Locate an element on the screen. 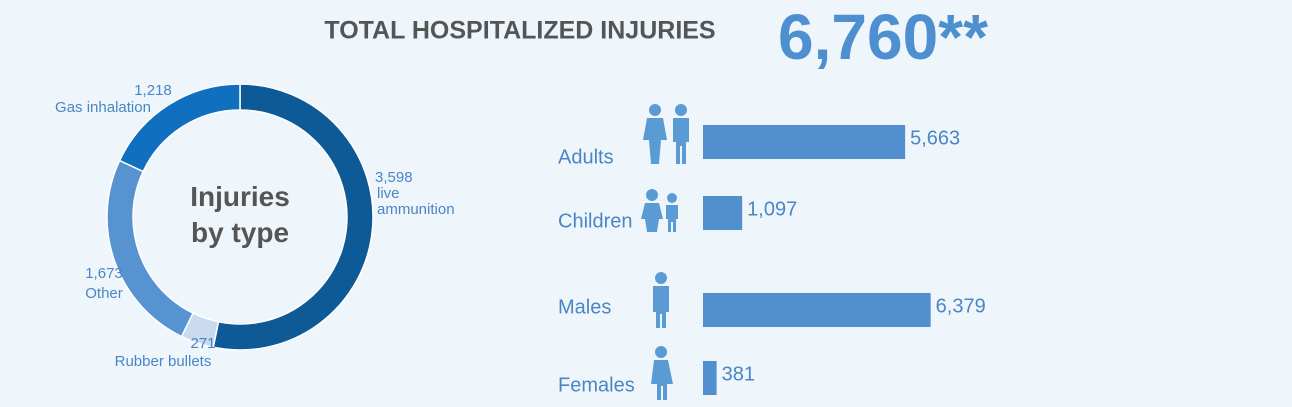 This screenshot has width=1292, height=407. value-label: 381 is located at coordinates (738, 374).